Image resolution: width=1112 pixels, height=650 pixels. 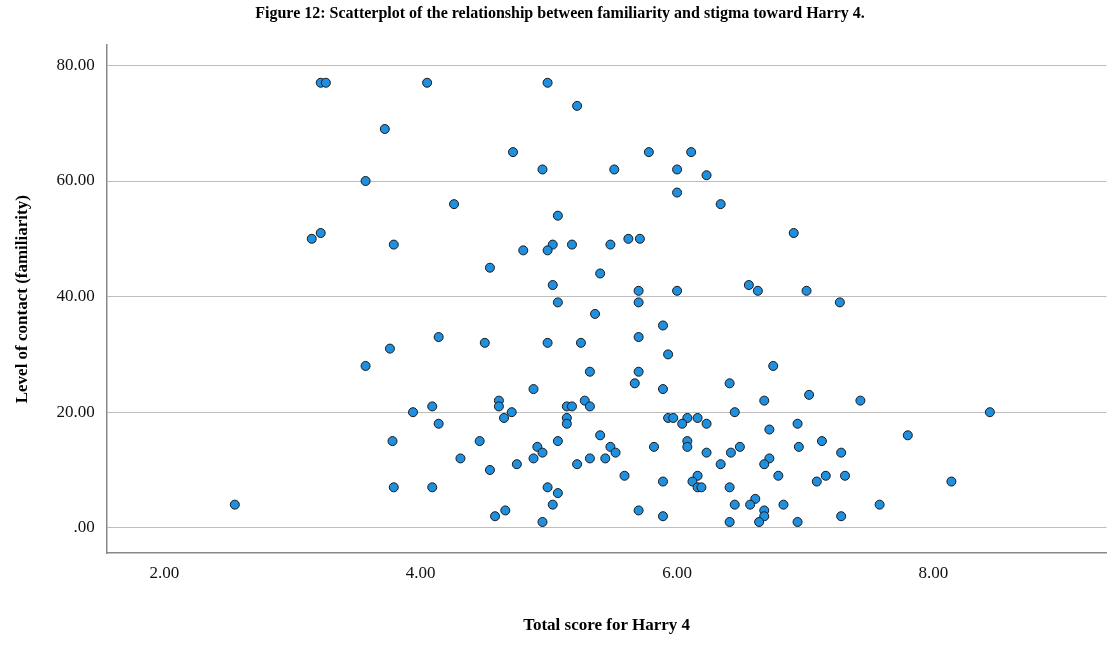 I want to click on y-tick-label: 40.00, so click(x=75, y=296).